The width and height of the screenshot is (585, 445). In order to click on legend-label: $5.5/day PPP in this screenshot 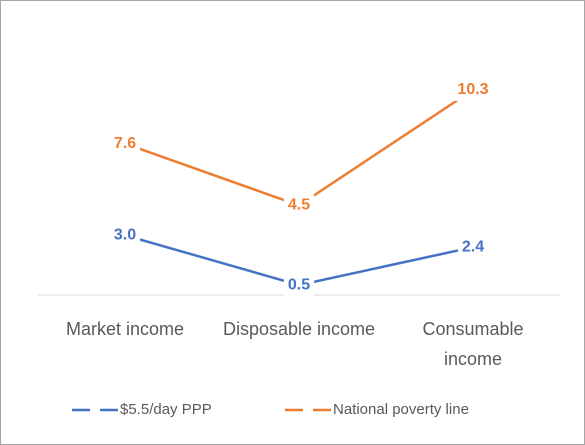, I will do `click(166, 409)`.